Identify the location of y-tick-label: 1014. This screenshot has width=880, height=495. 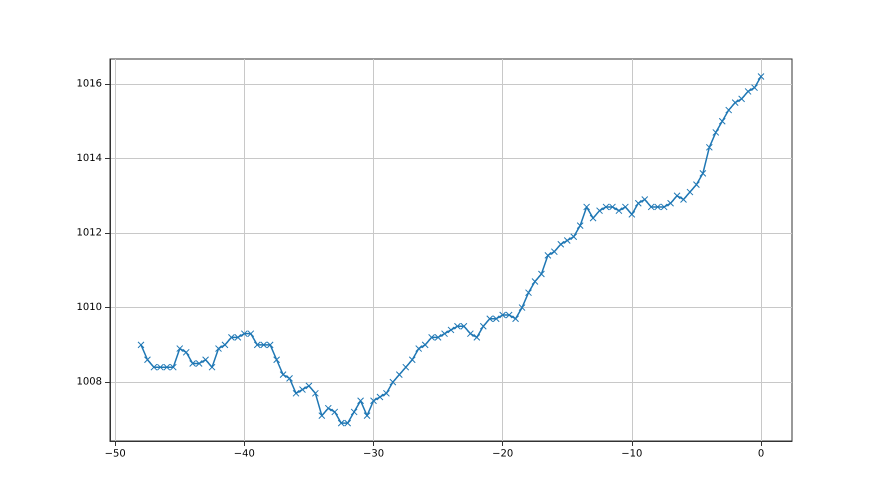
(89, 158).